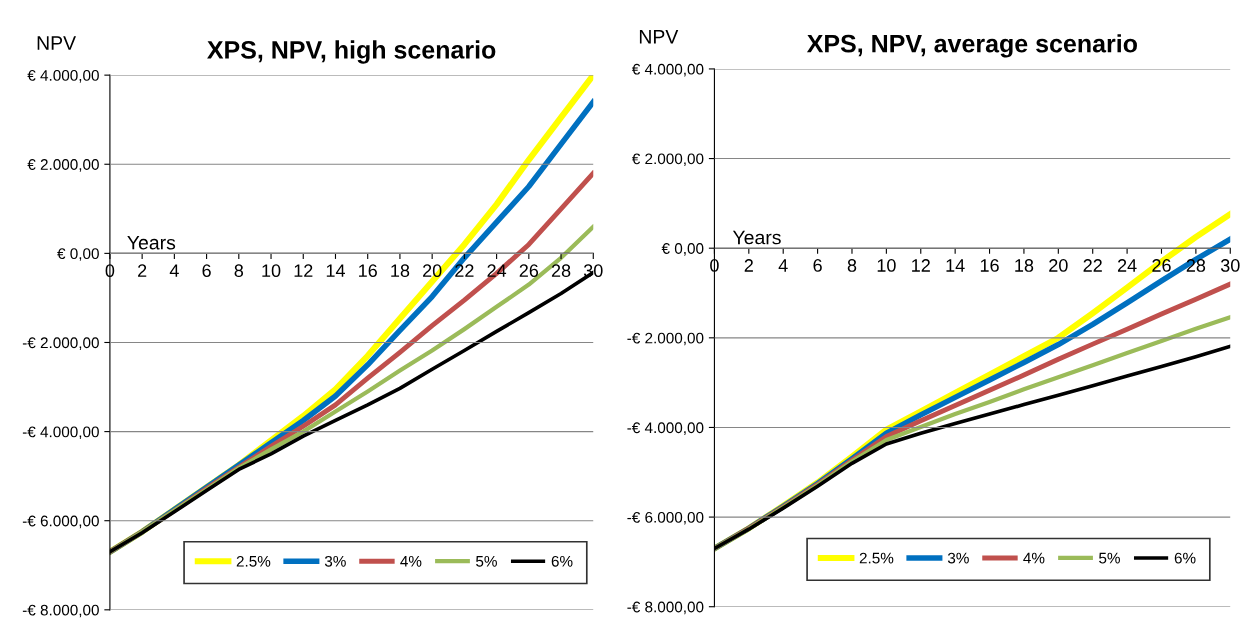 This screenshot has height=621, width=1249. Describe the element at coordinates (1230, 265) in the screenshot. I see `x-tick-label: 30` at that location.